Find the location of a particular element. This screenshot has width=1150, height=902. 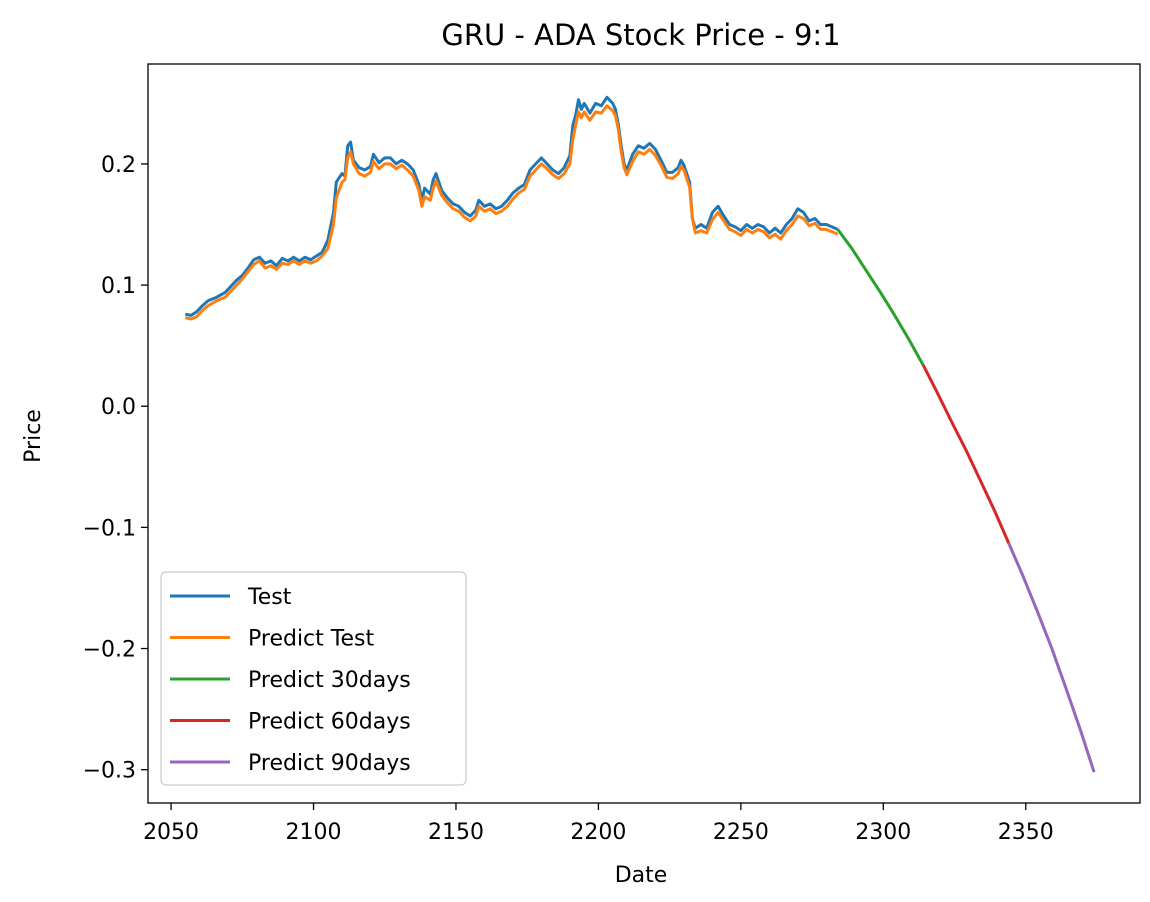

y-tick-label: −0.2 is located at coordinates (109, 650).